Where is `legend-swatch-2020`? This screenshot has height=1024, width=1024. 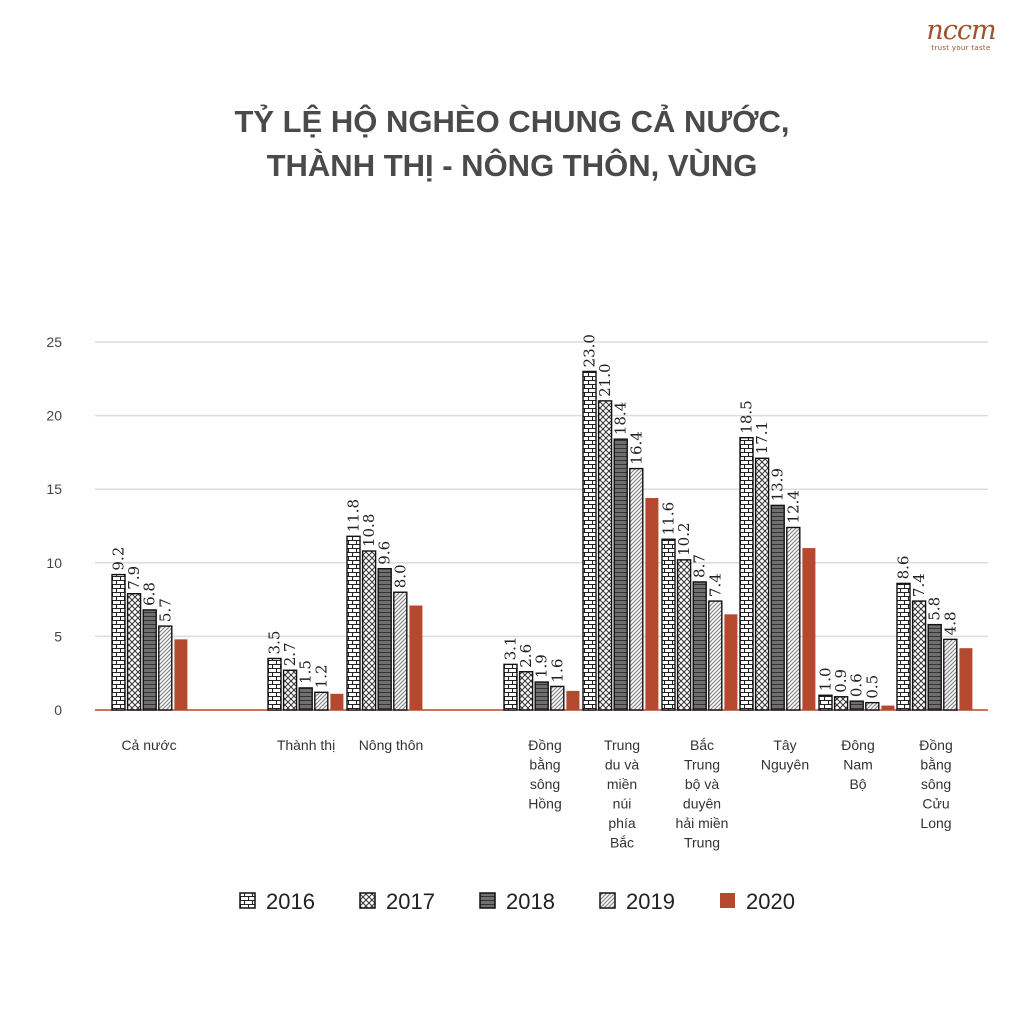
legend-swatch-2020 is located at coordinates (727, 900).